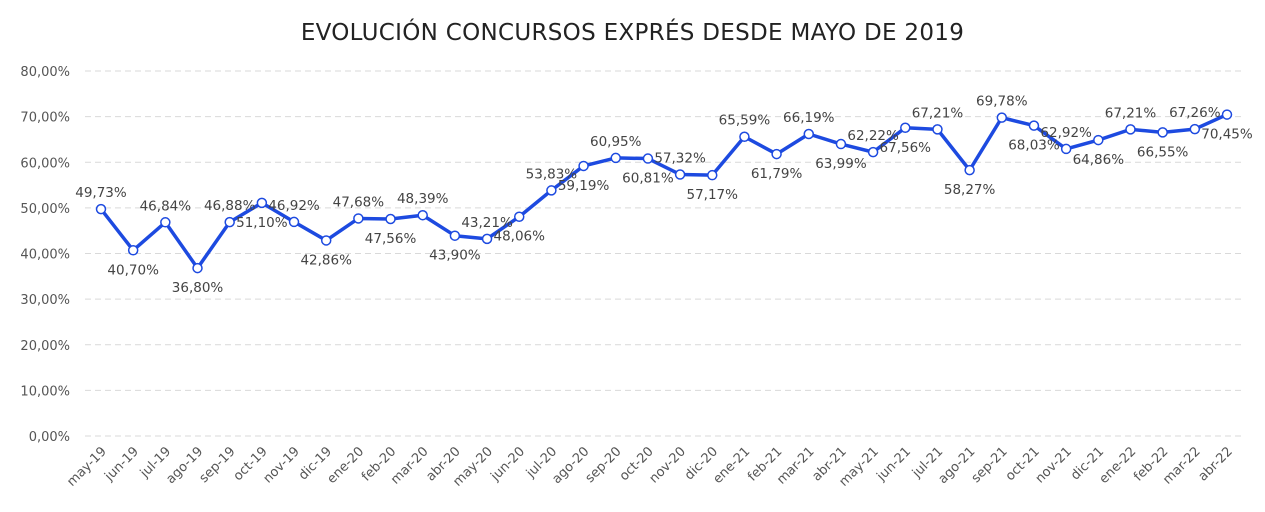 This screenshot has width=1265, height=512. I want to click on y-tick-label: 20,00%, so click(45, 346).